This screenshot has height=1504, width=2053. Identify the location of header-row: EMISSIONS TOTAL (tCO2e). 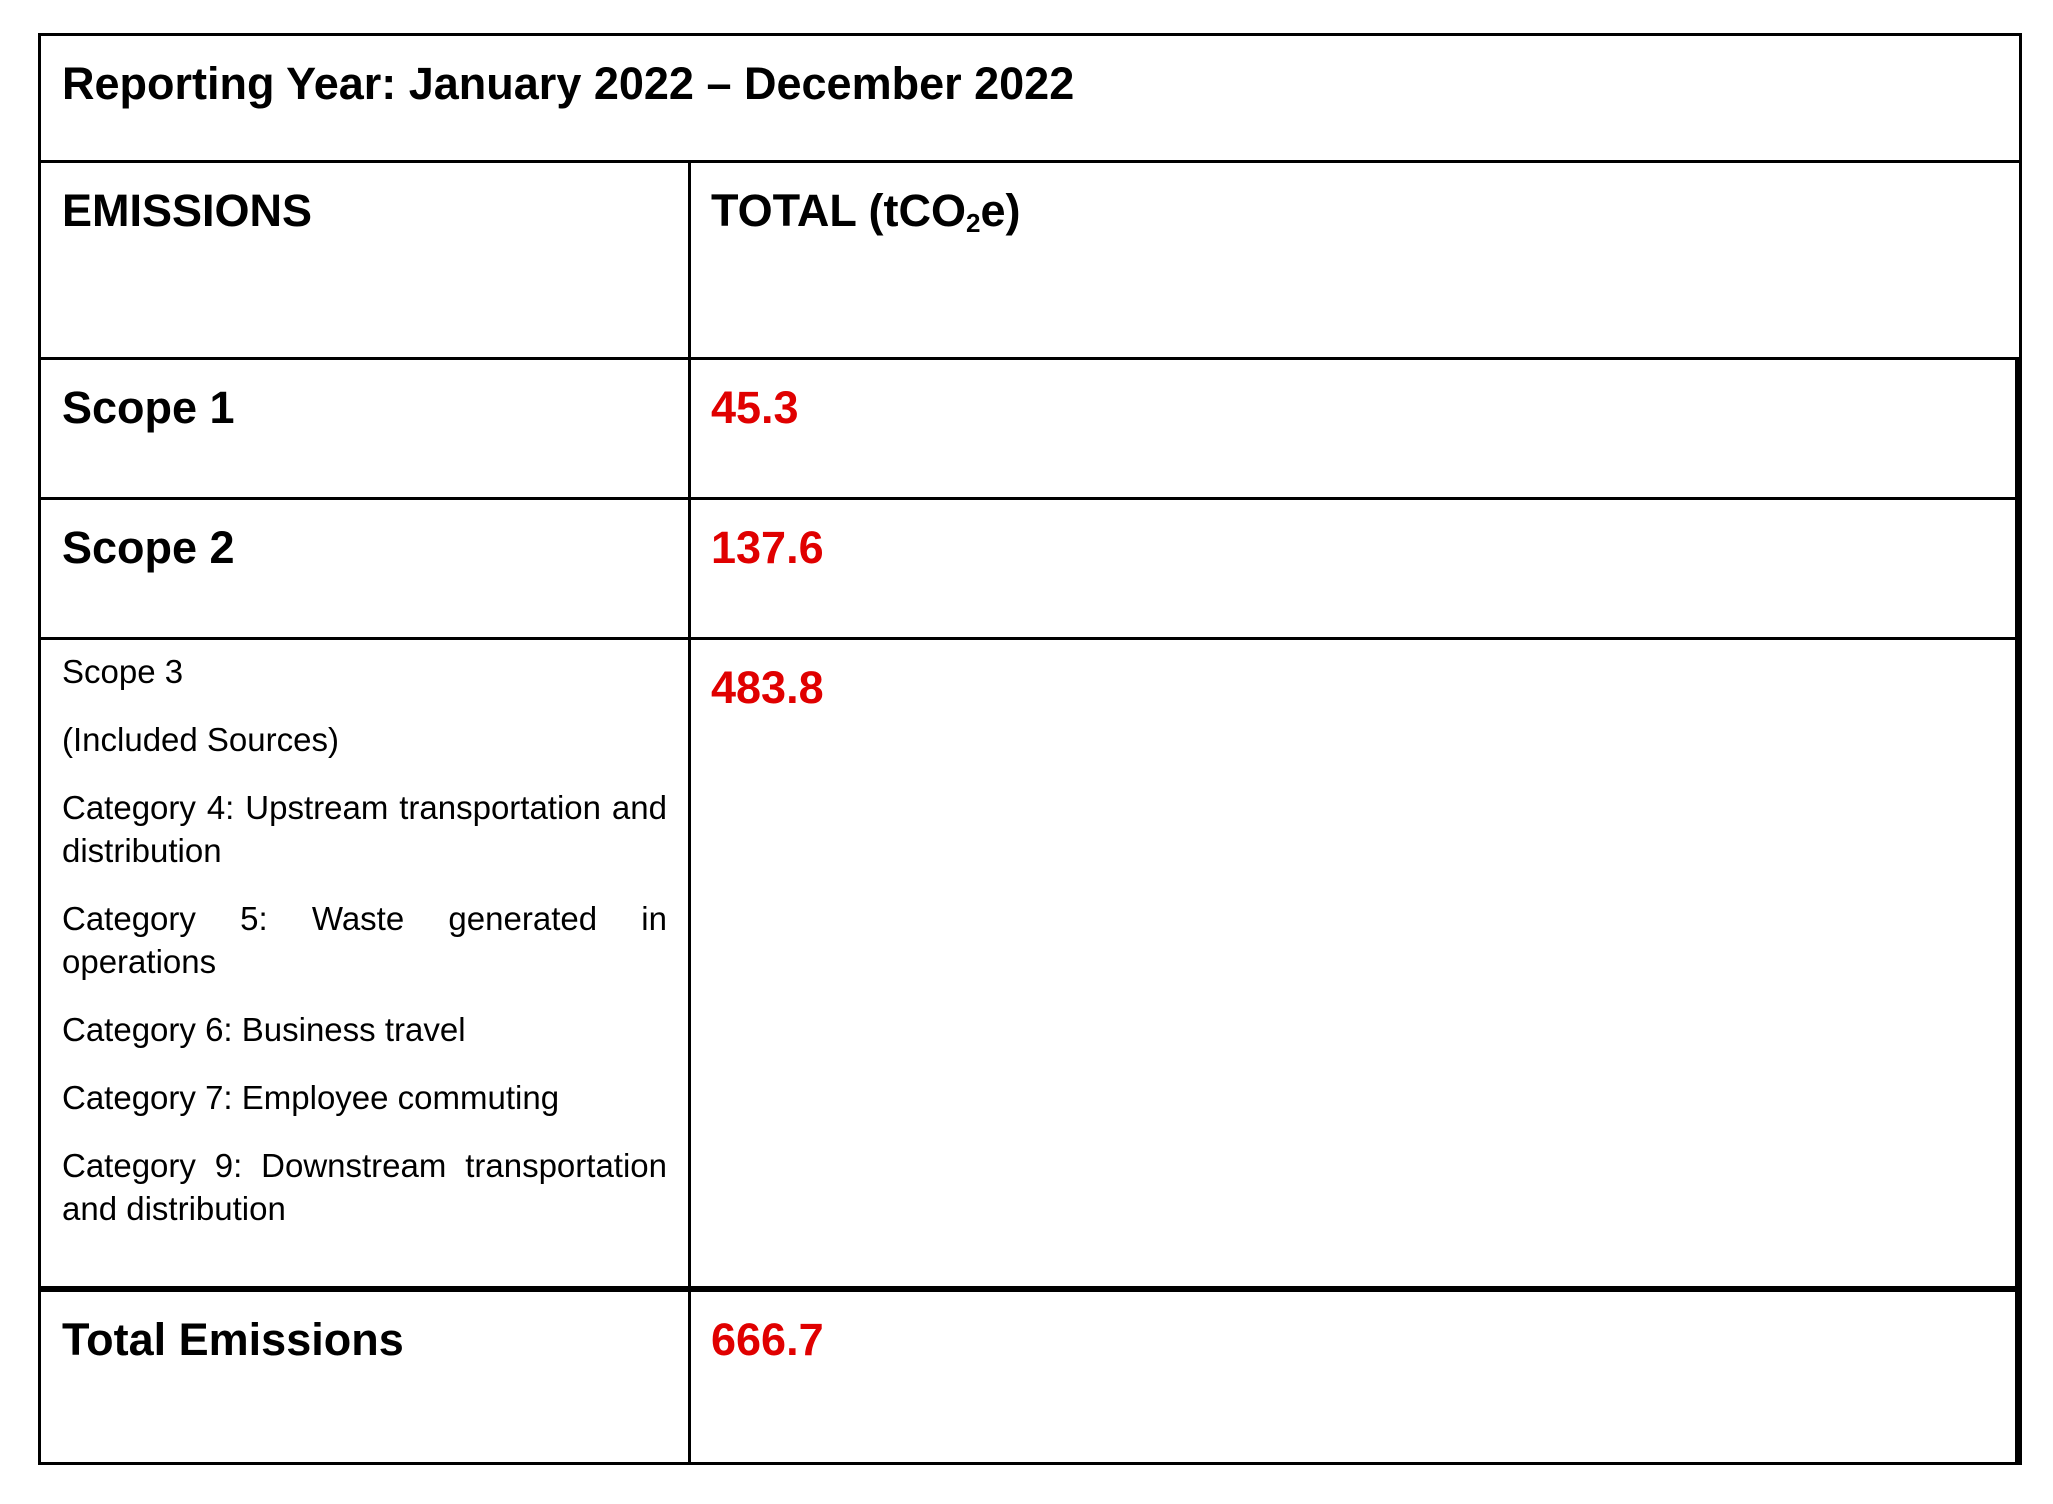
(1030, 261).